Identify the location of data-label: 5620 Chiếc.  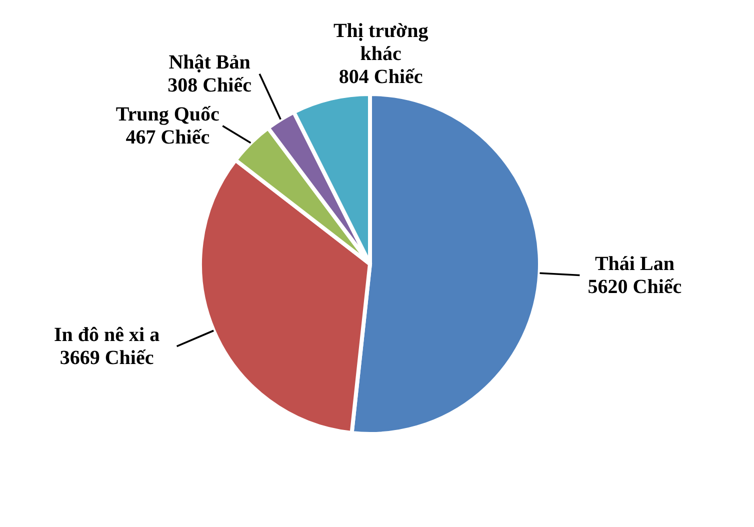
(635, 287).